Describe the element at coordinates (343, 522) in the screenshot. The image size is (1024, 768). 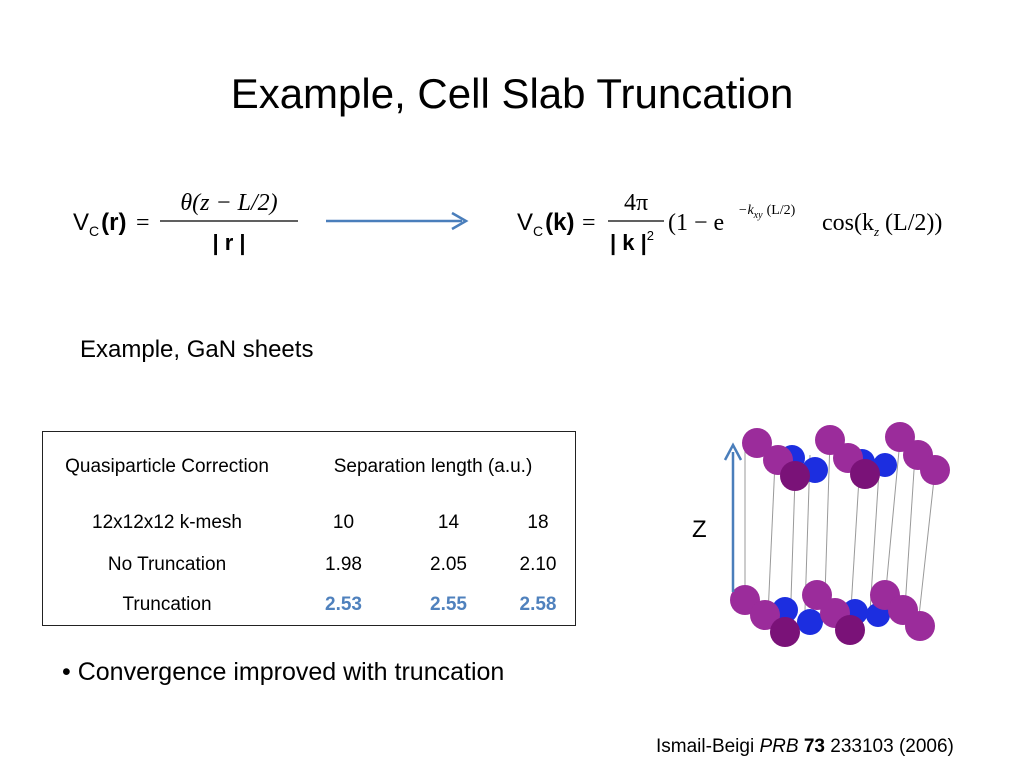
I see `cell: 10` at that location.